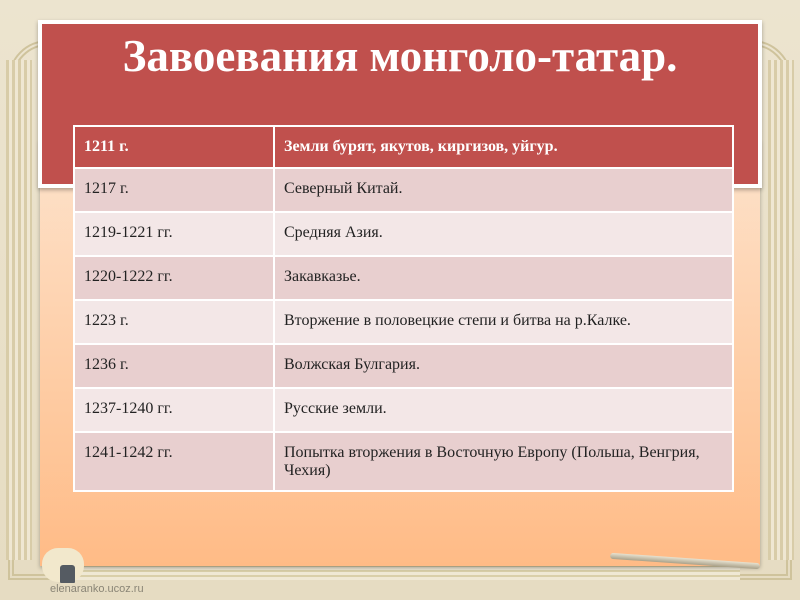 The height and width of the screenshot is (600, 800). What do you see at coordinates (781, 310) in the screenshot?
I see `right-column-ornament` at bounding box center [781, 310].